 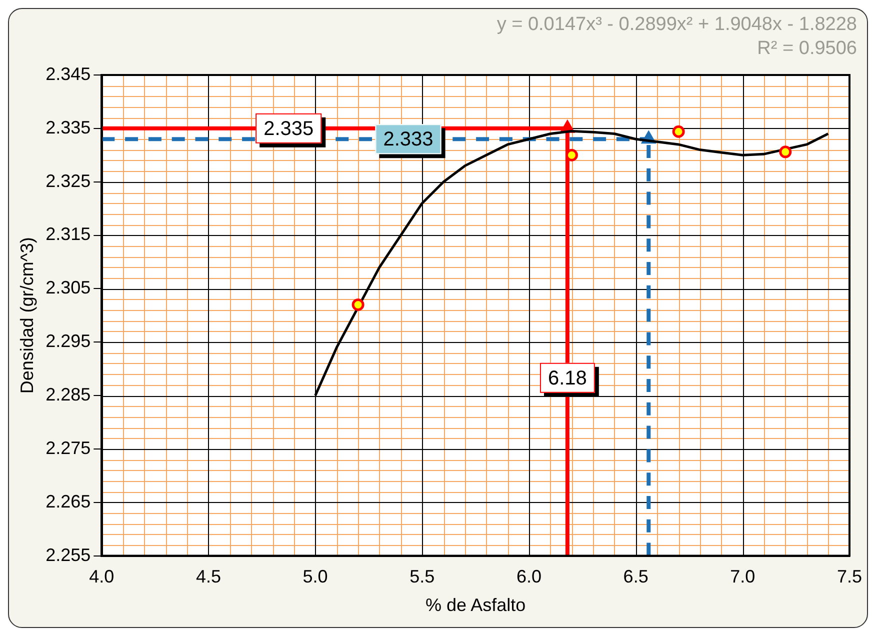 I want to click on x-tick-label: 6.5, so click(x=635, y=576).